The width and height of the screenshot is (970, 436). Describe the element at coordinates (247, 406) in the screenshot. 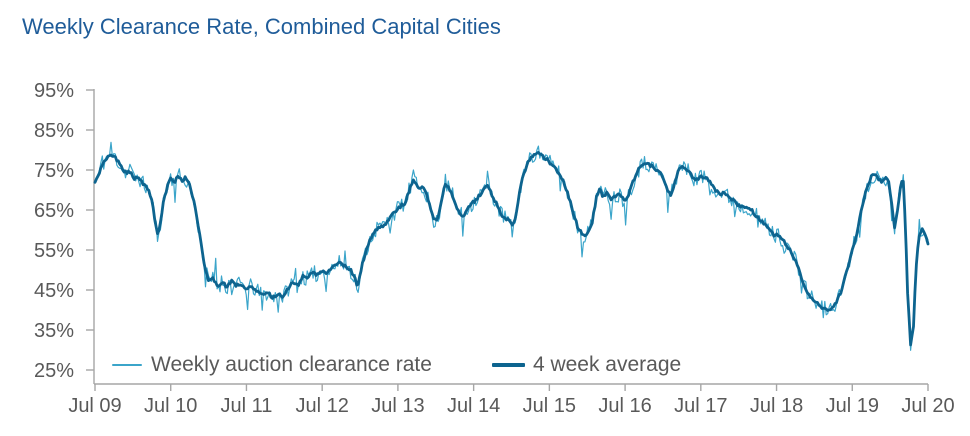

I see `x-tick-label: Jul 11` at that location.